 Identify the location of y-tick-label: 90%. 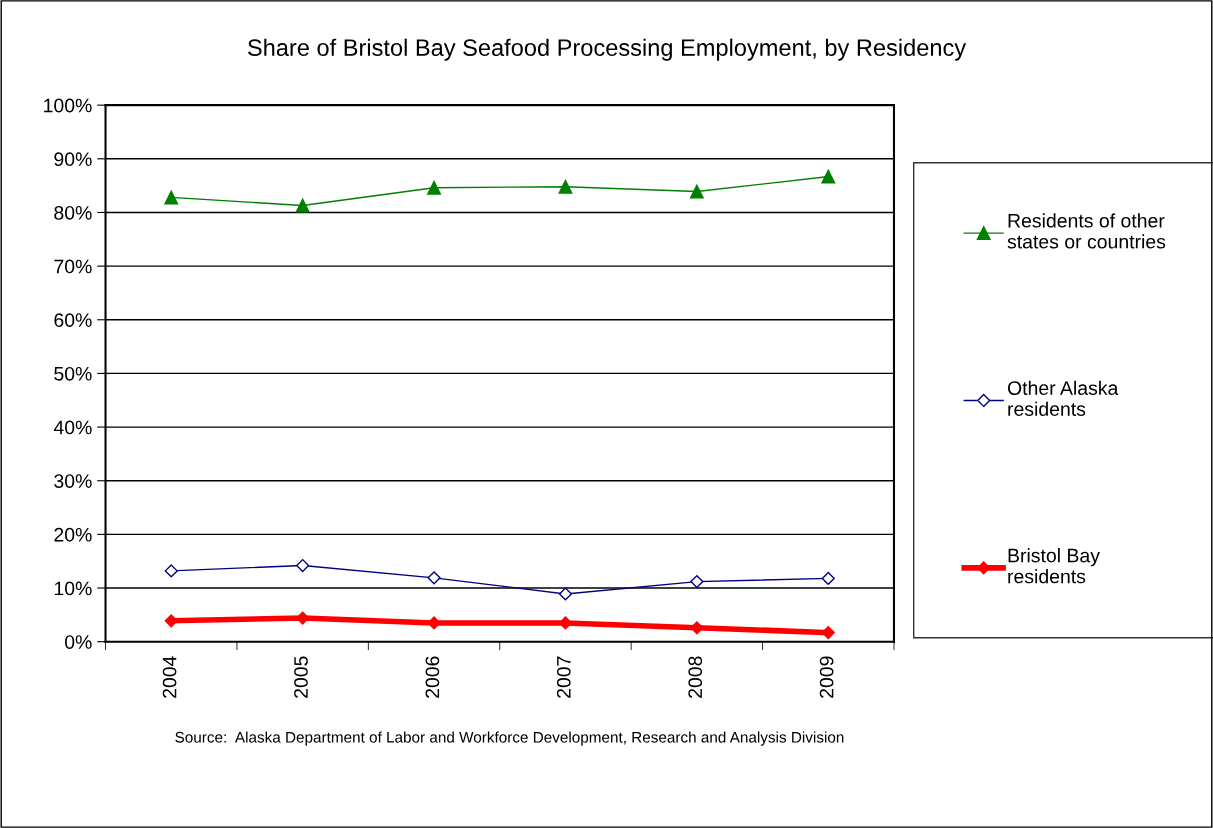
(73, 159).